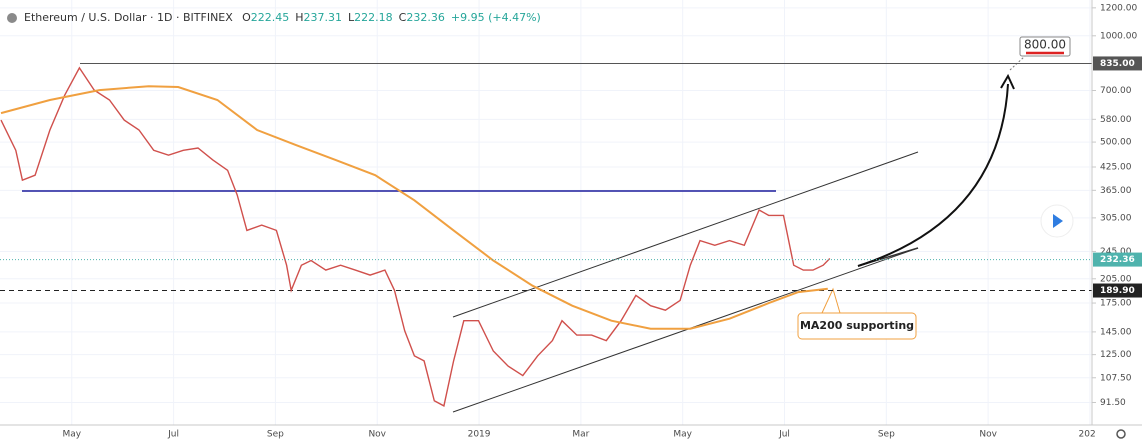 This screenshot has width=1142, height=444. I want to click on target-text: 800.00, so click(1045, 45).